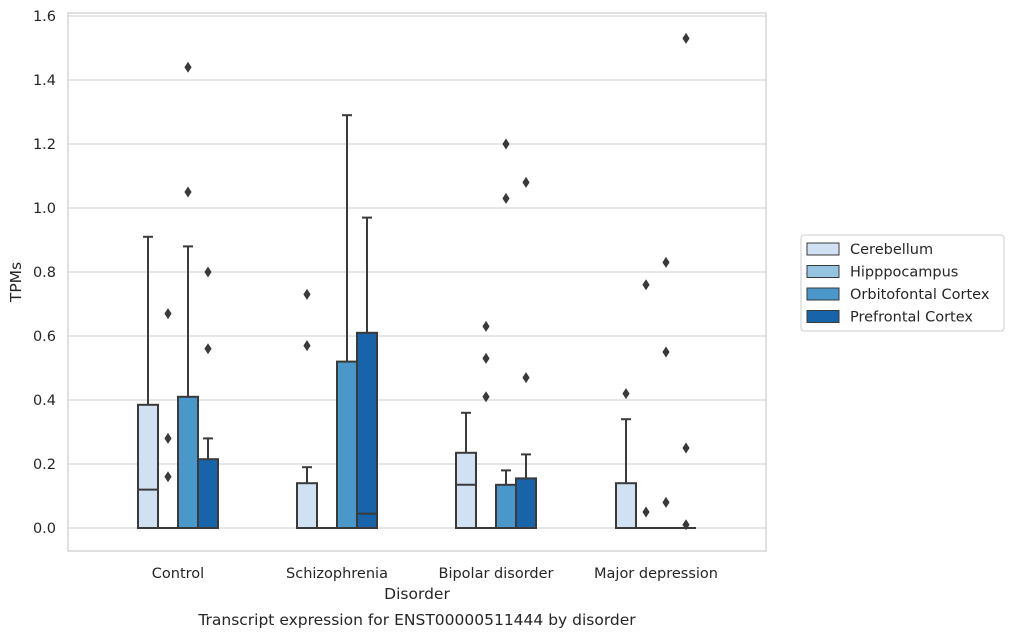 This screenshot has width=1014, height=638. I want to click on x-tick-label: Major depression, so click(656, 574).